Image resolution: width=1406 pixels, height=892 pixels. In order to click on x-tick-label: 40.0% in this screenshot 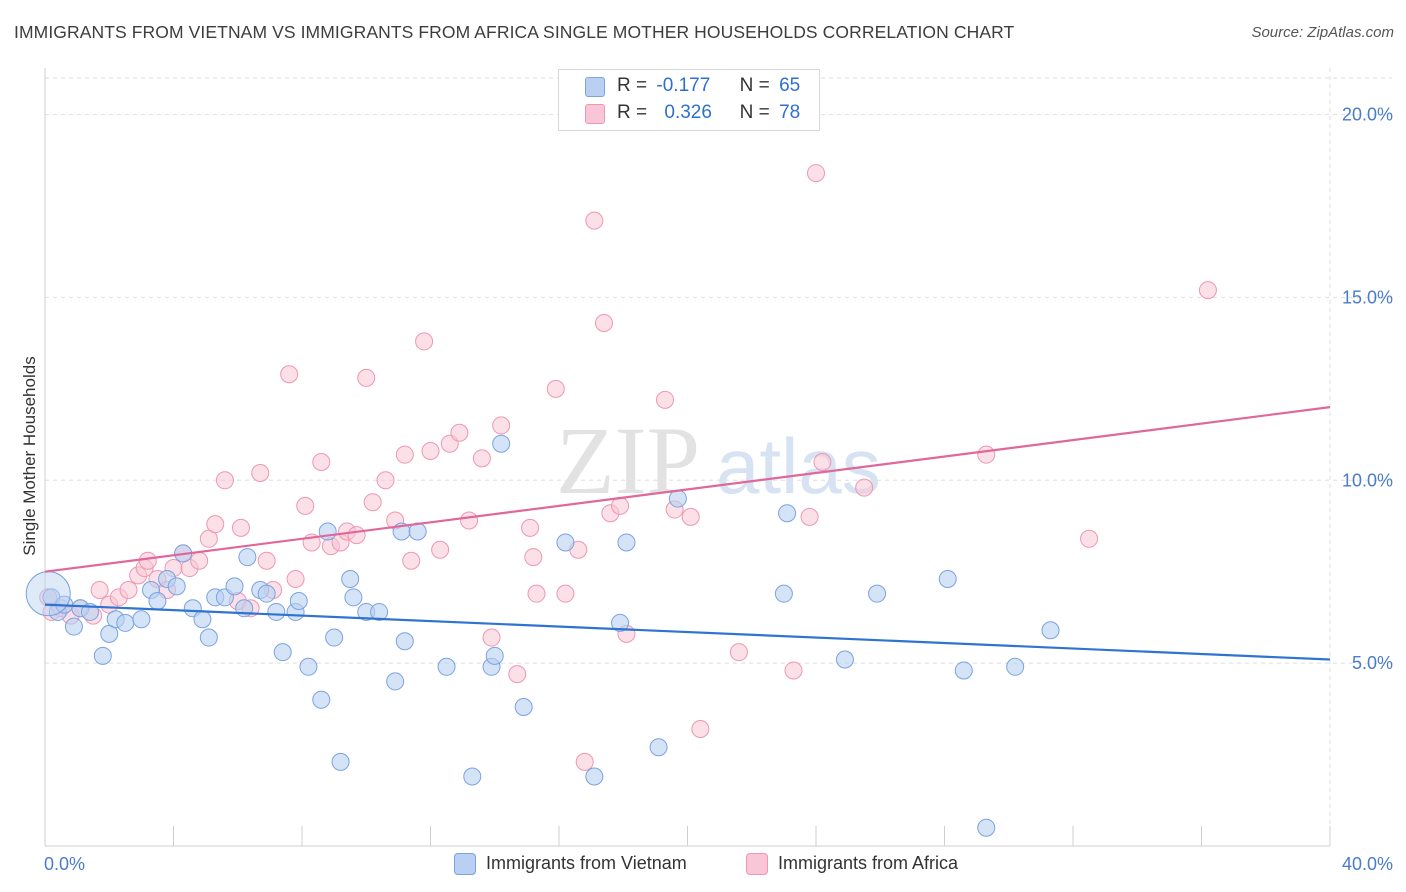, I will do `click(1367, 864)`.